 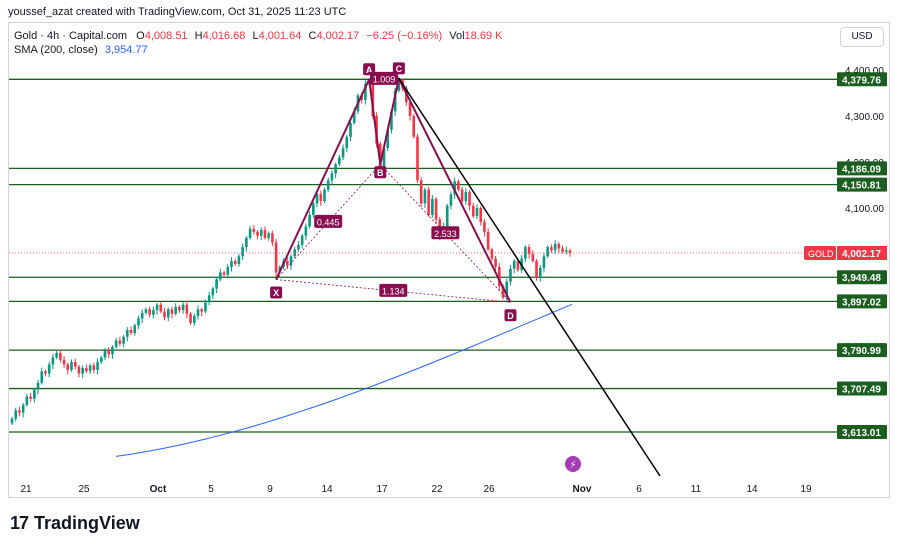 What do you see at coordinates (140, 36) in the screenshot?
I see `open-label: O` at bounding box center [140, 36].